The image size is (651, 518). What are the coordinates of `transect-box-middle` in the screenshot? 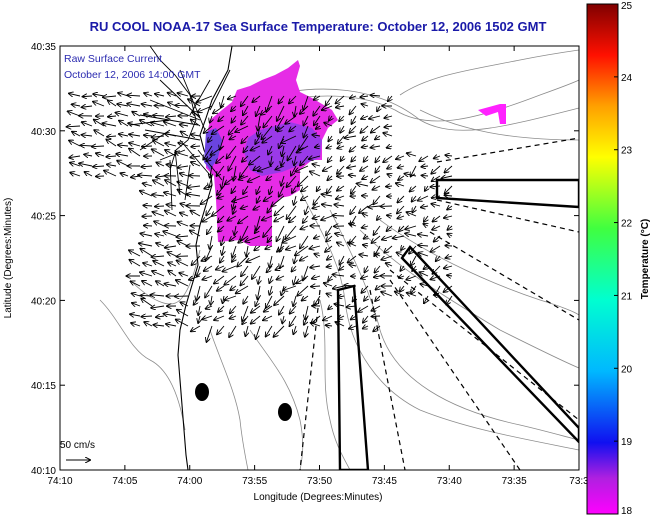 It's located at (489, 344).